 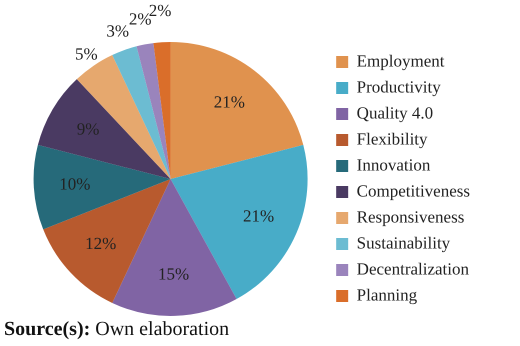 I want to click on legend-label: Flexibility, so click(x=392, y=138).